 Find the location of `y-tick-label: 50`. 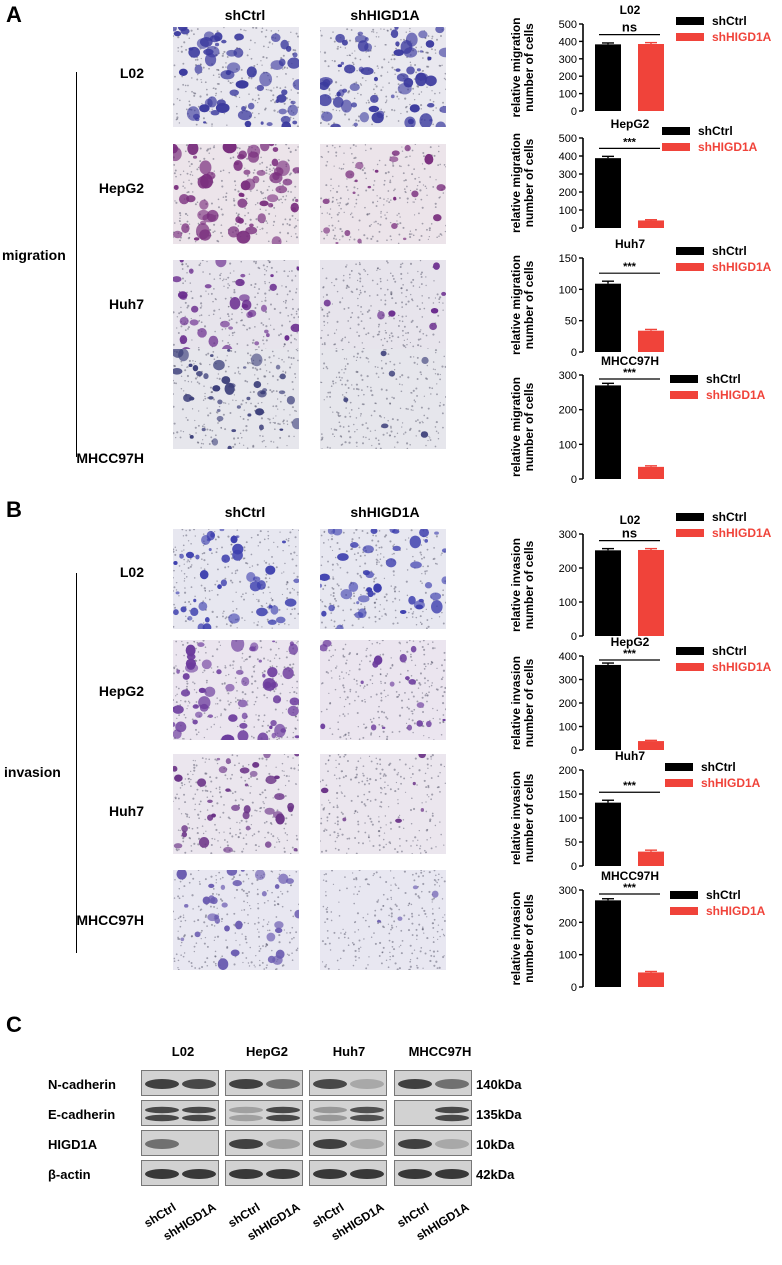

y-tick-label: 50 is located at coordinates (571, 322).